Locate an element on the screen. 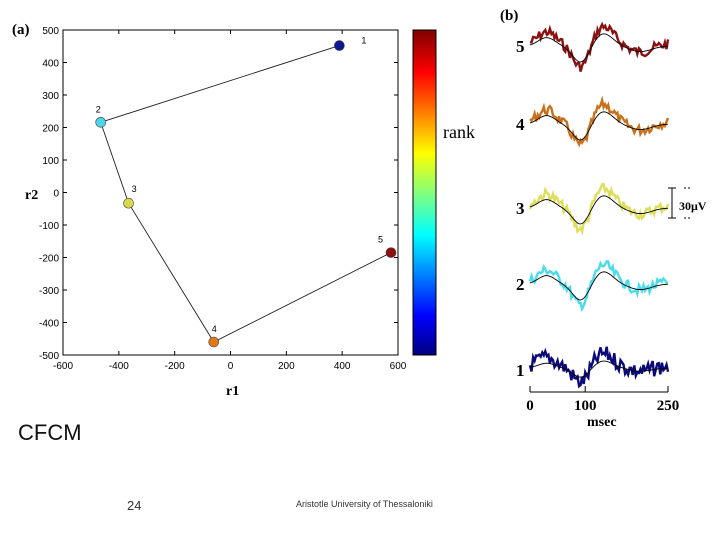 The image size is (720, 540). colorbar is located at coordinates (424, 192).